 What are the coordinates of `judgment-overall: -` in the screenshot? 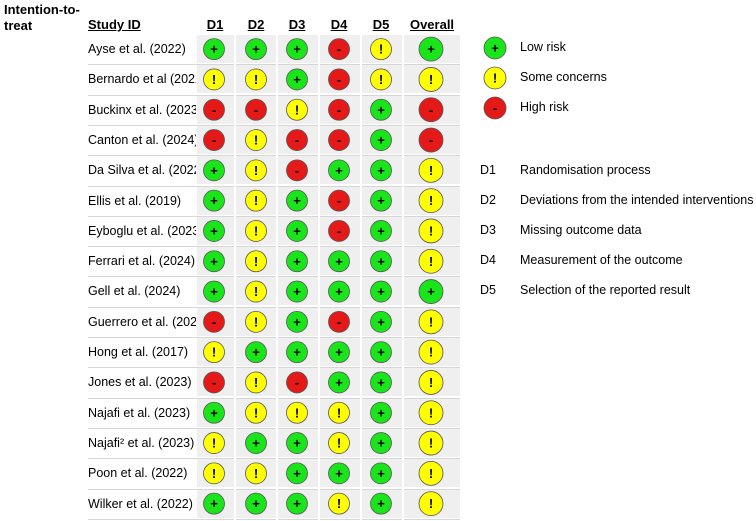 It's located at (431, 140).